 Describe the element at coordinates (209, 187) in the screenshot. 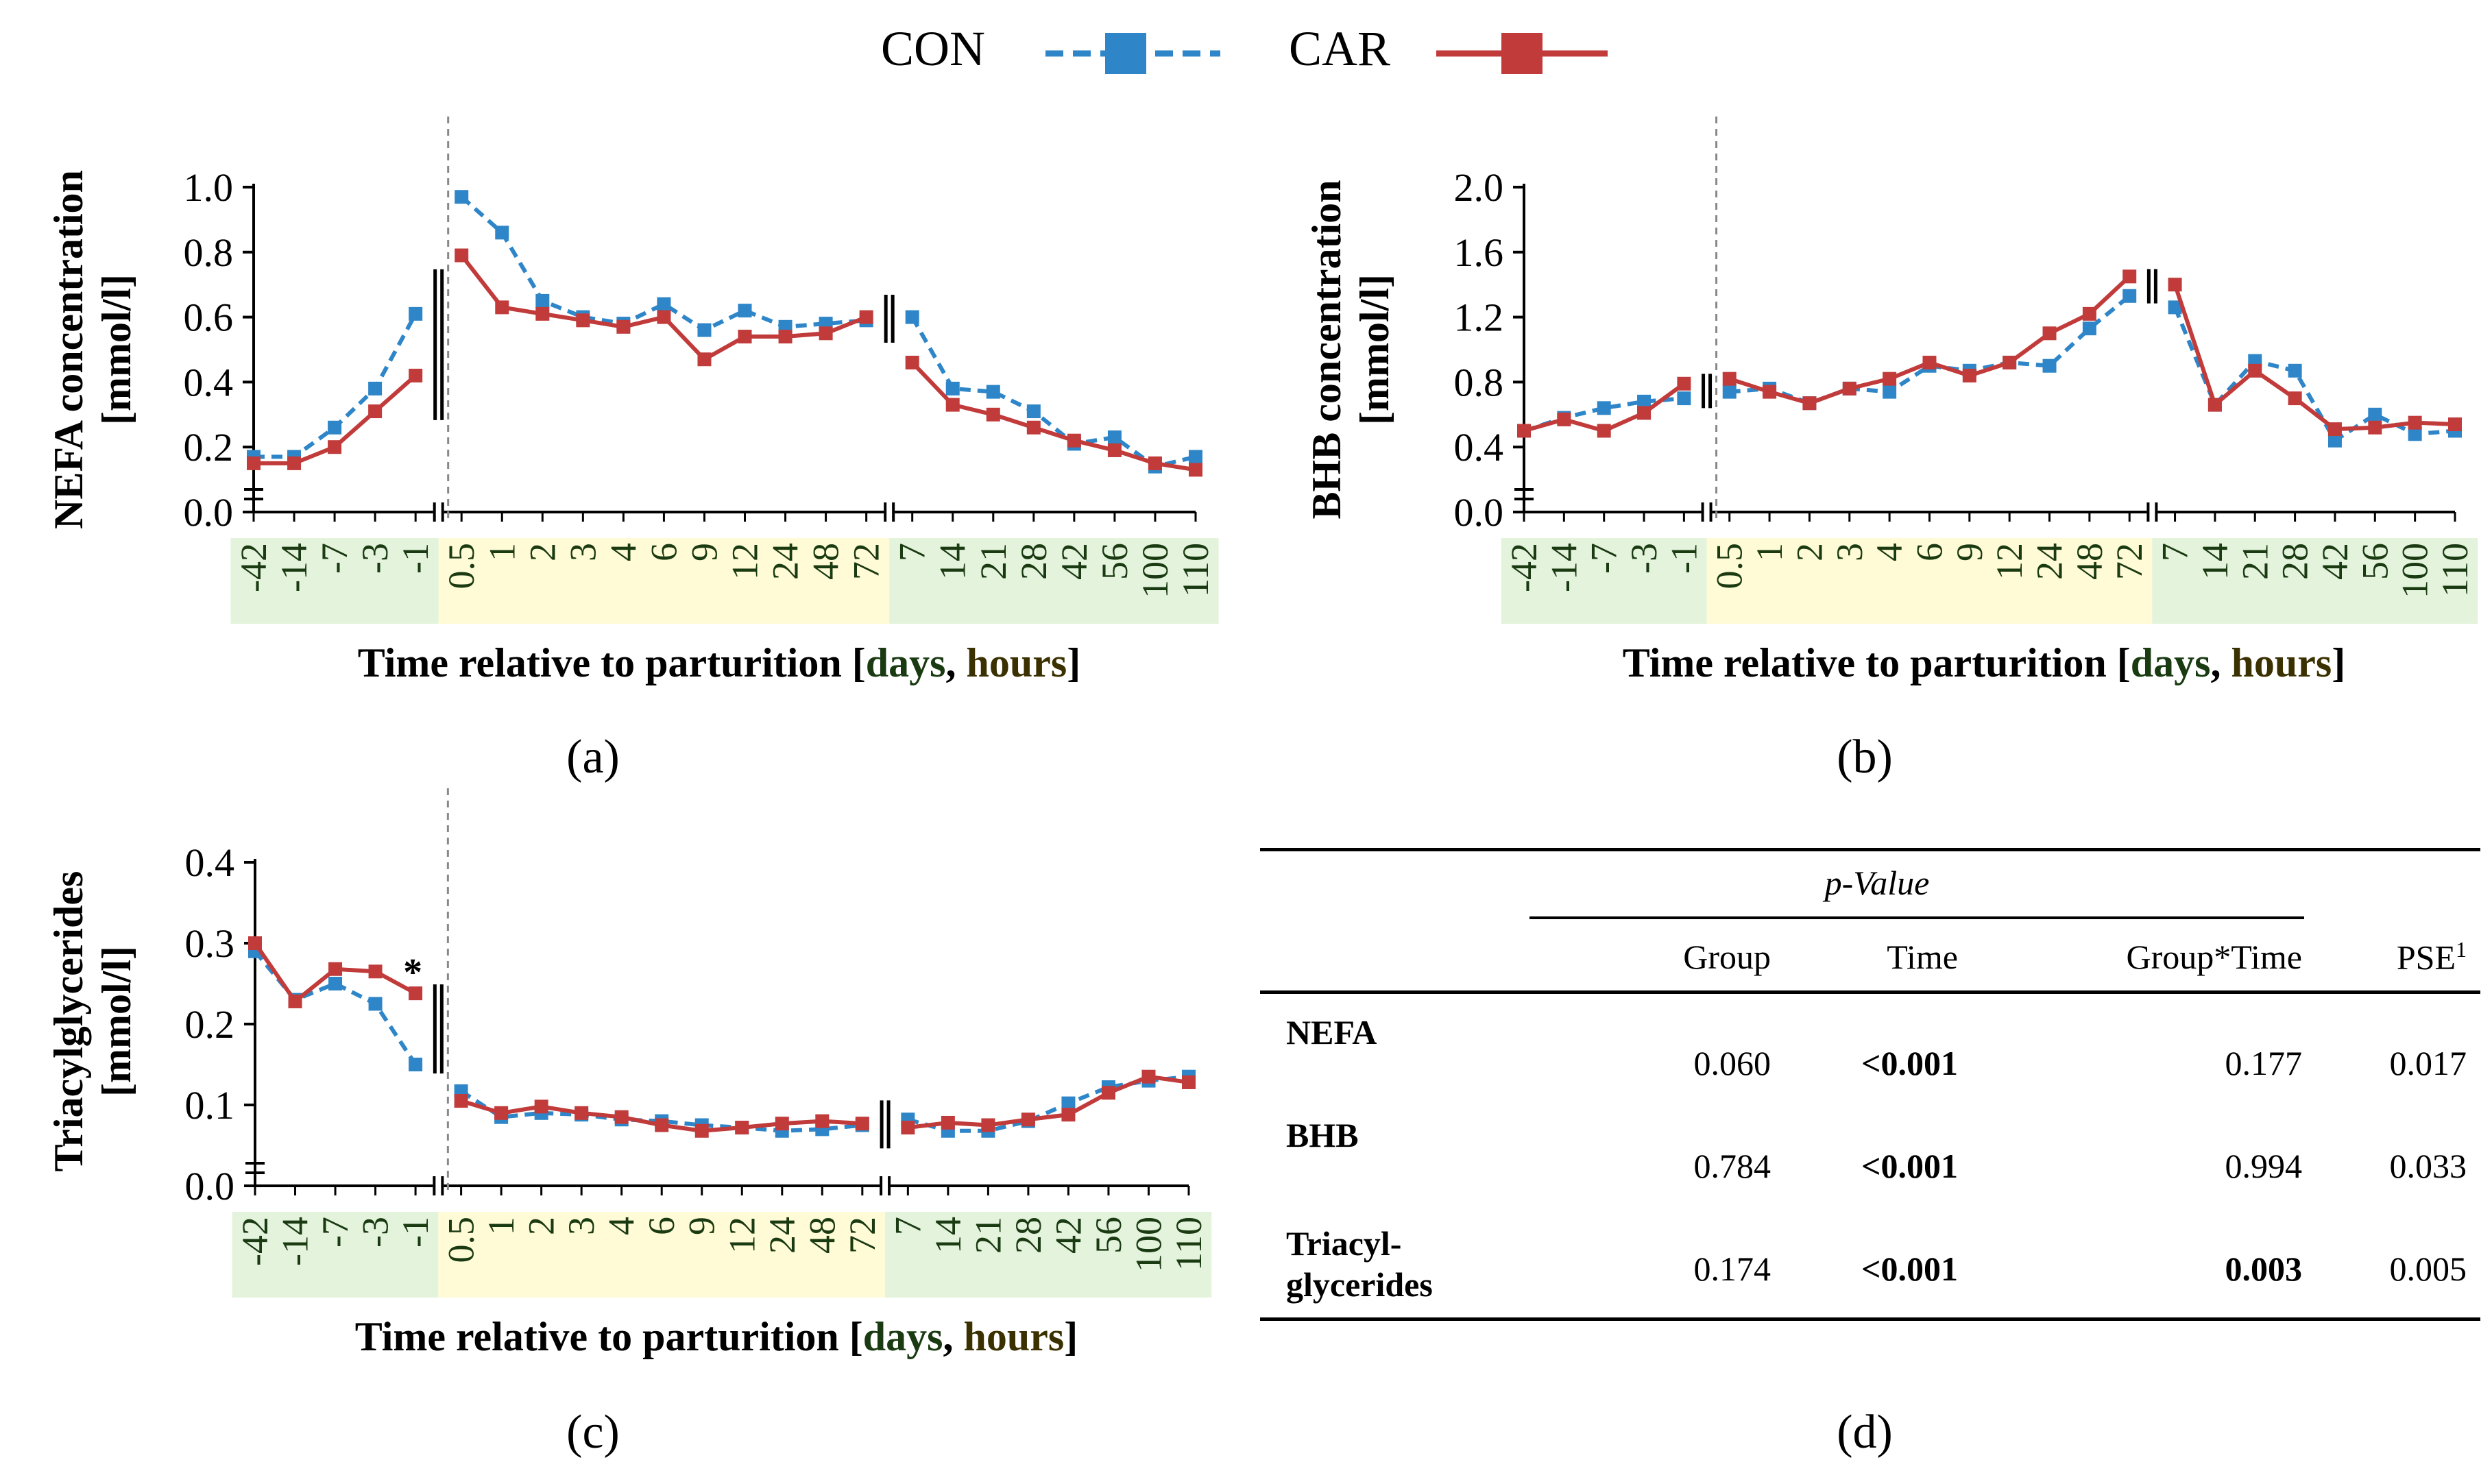

I see `y-tick-label: 1.0` at that location.